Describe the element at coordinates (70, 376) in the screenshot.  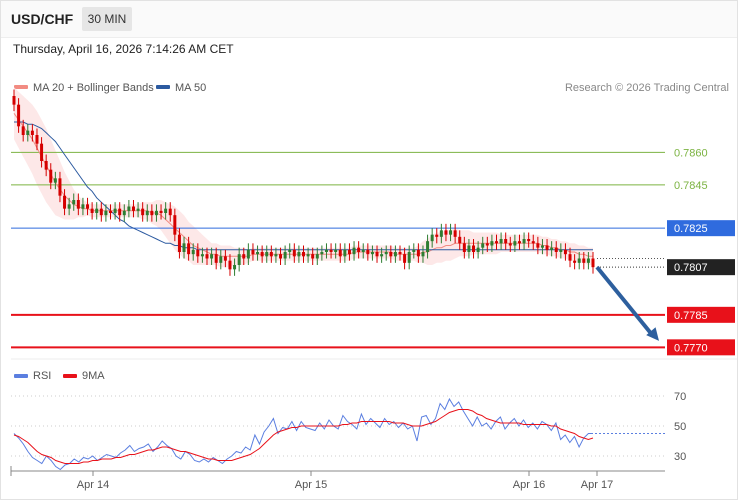
I see `rsi-9ma-legend-swatch` at that location.